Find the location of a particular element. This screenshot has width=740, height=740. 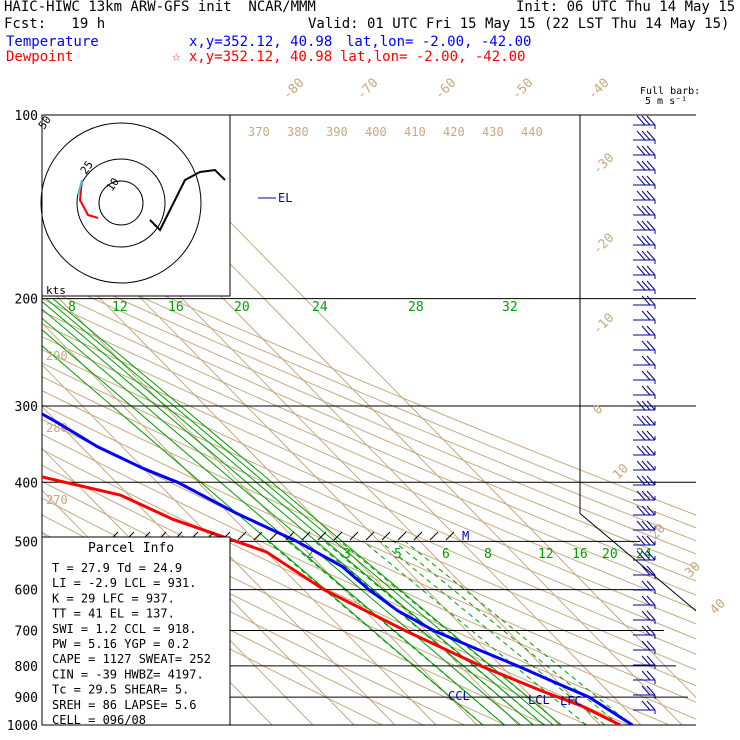

theta-label: 430 is located at coordinates (493, 132).